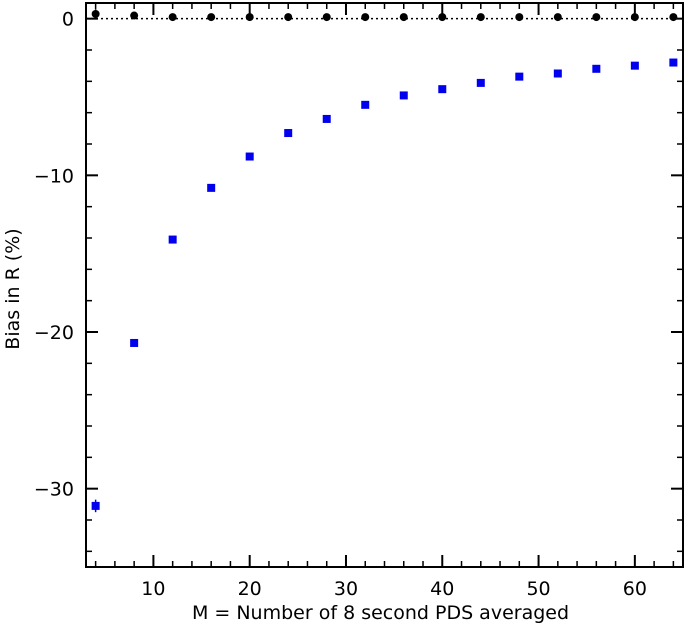  I want to click on x-tick-label: 60, so click(635, 589).